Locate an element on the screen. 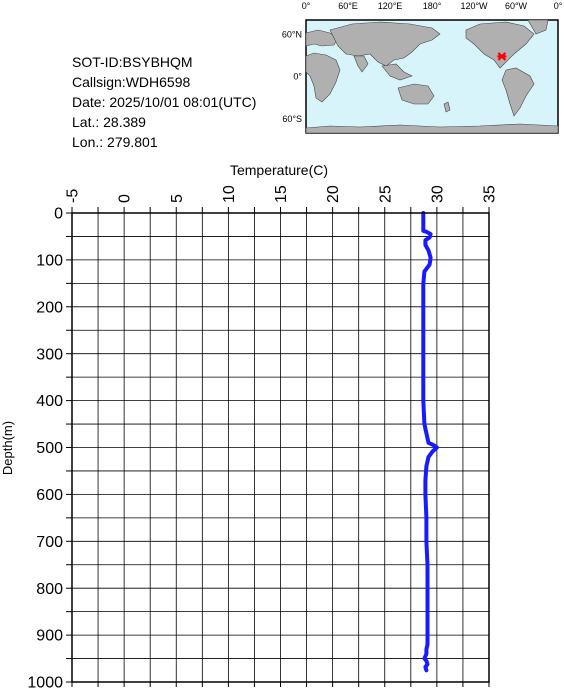 The height and width of the screenshot is (690, 564). y-tick-label: 500 is located at coordinates (49, 448).